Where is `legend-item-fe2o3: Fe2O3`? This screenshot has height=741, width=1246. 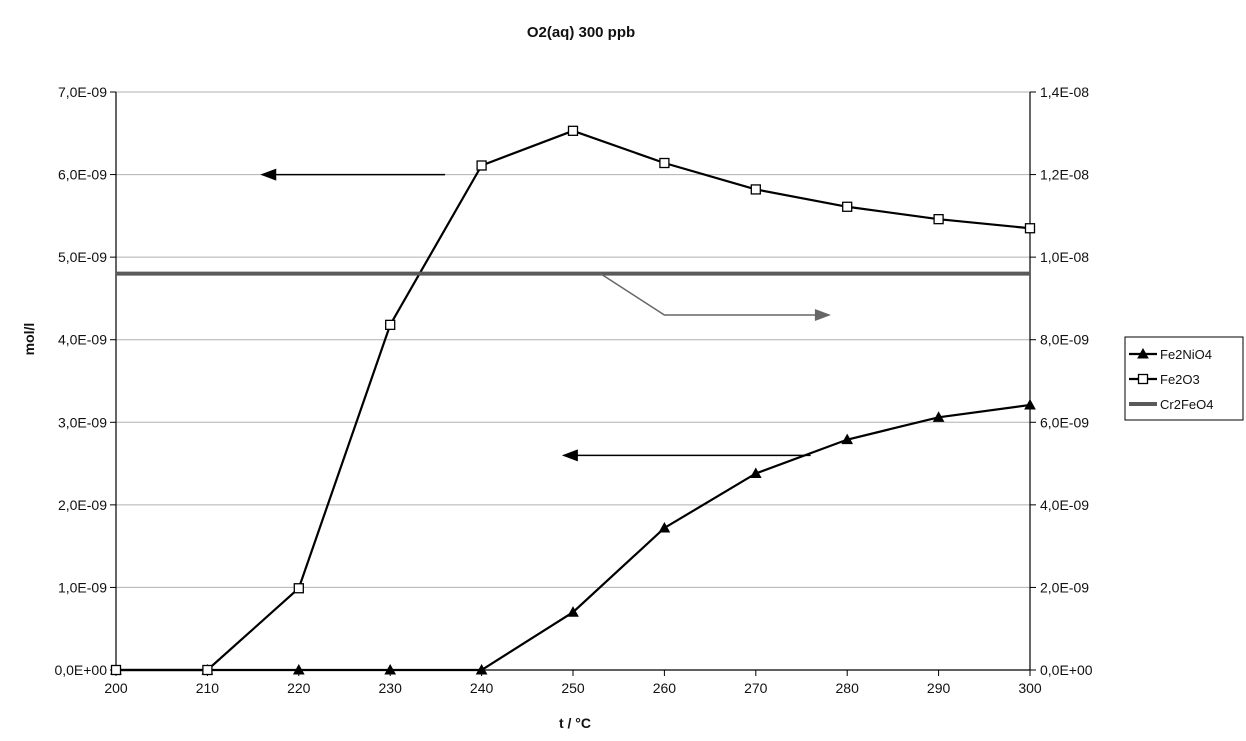 legend-item-fe2o3: Fe2O3 is located at coordinates (1164, 379).